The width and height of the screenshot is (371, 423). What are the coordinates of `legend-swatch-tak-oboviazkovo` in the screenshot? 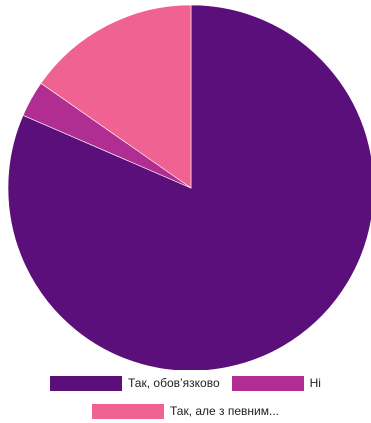 It's located at (86, 383).